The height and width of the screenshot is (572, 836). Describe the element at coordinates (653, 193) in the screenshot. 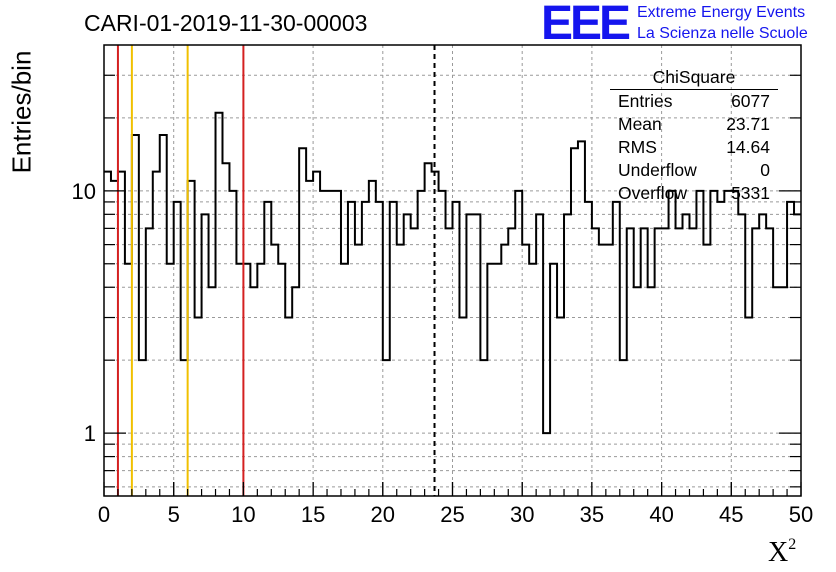

I see `stats-label: Overflow` at that location.